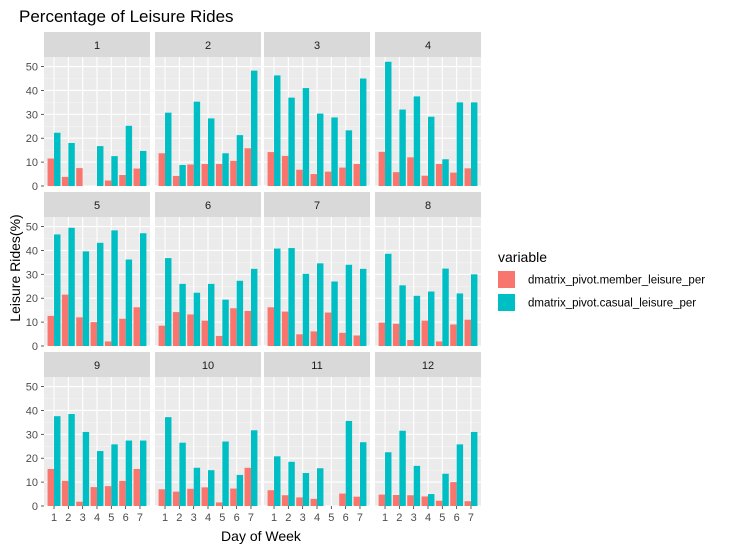 The width and height of the screenshot is (735, 551). Describe the element at coordinates (208, 109) in the screenshot. I see `facet-panel-2: 2` at that location.